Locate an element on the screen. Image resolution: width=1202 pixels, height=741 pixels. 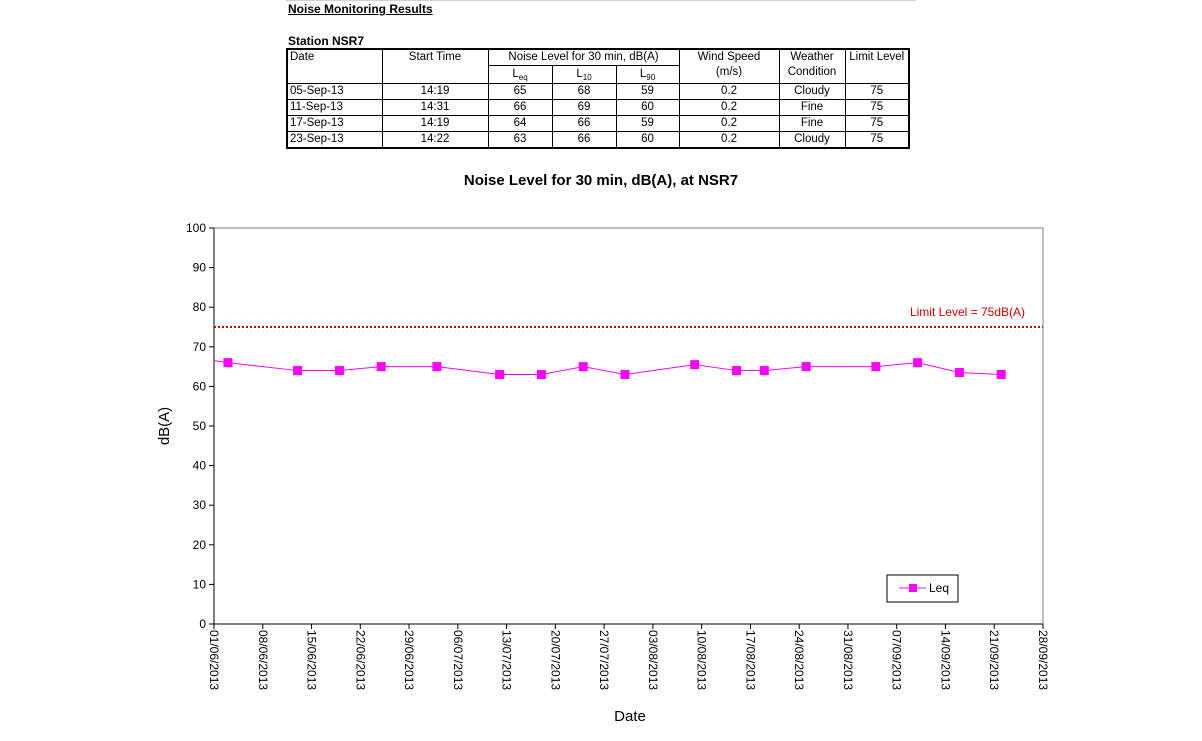
cell-wind: 0.2 is located at coordinates (729, 107).